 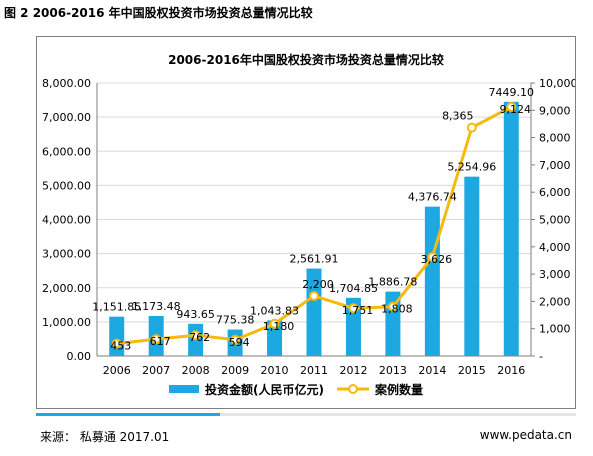 I want to click on bar-data-label: 1,886.78, so click(x=392, y=282).